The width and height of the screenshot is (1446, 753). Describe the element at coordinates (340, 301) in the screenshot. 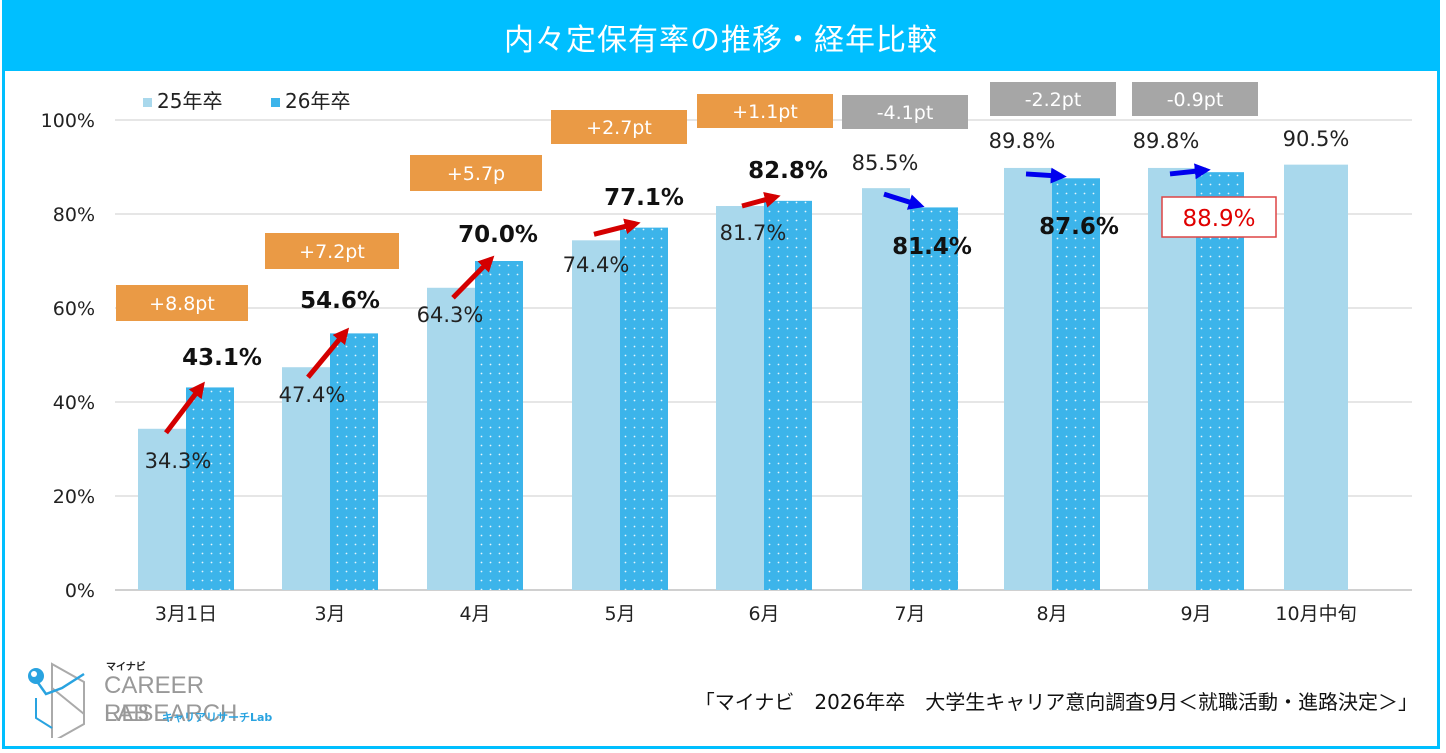

I see `value-label-26: 54.6%` at that location.